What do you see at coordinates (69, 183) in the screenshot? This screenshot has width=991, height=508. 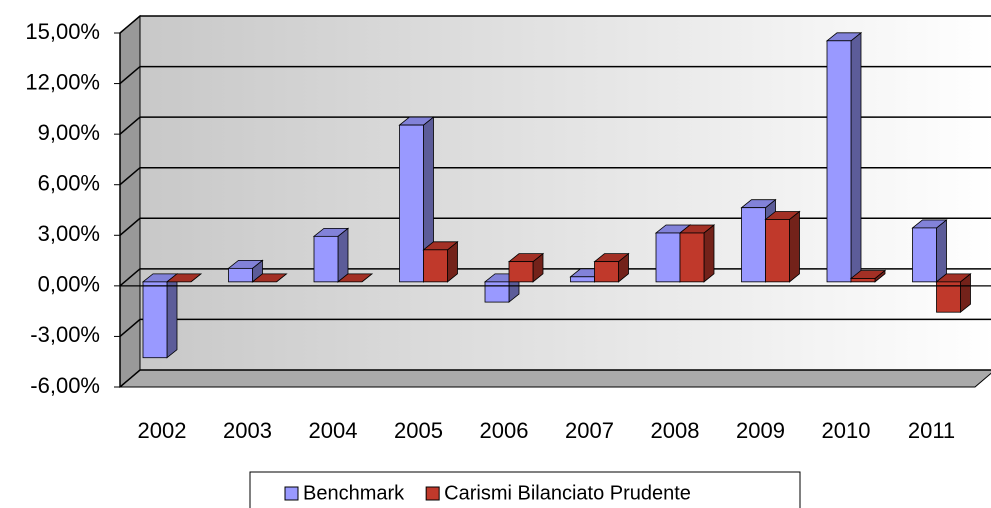 I see `y-tick-label: 6,00%` at bounding box center [69, 183].